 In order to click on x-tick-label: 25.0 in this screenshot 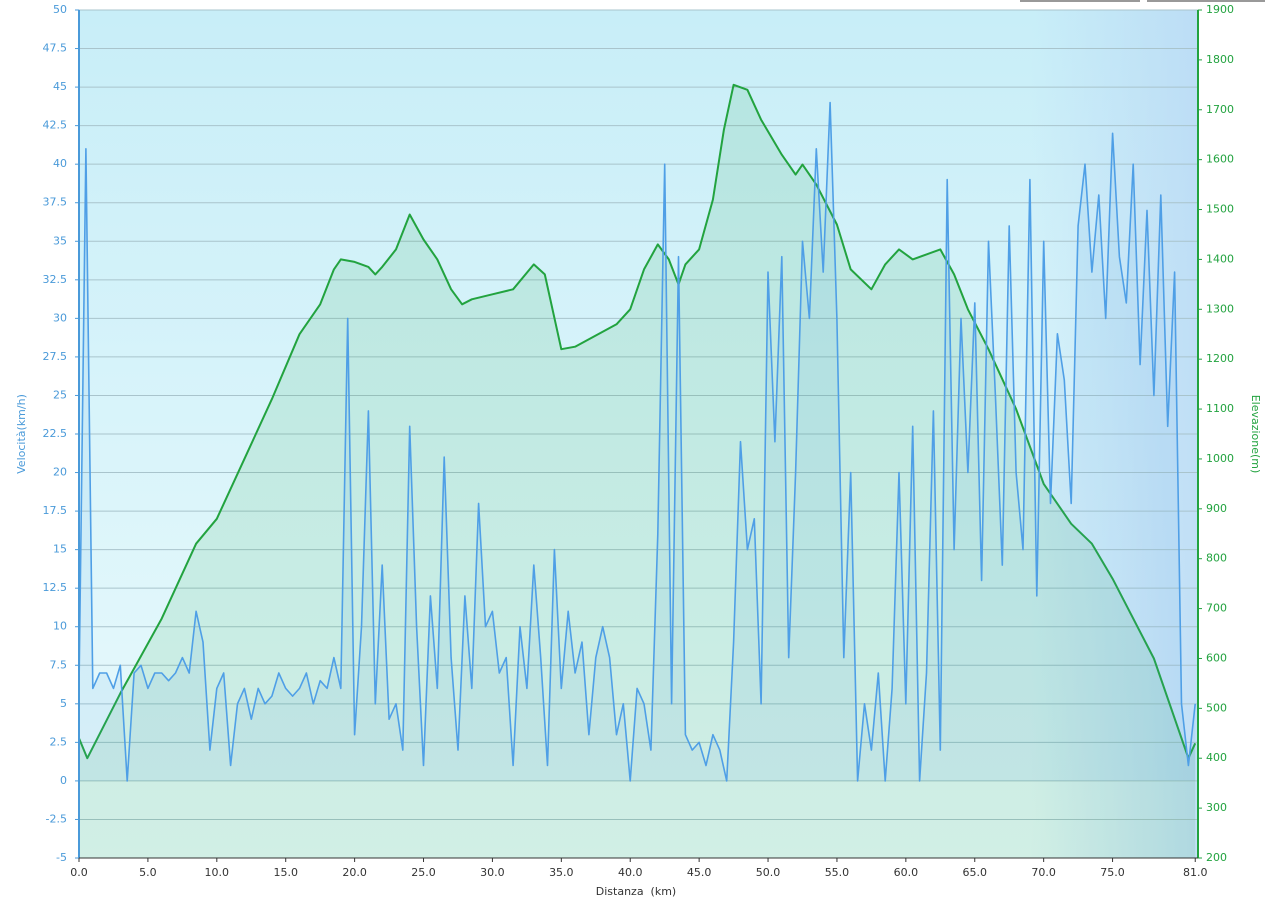, I will do `click(423, 872)`.